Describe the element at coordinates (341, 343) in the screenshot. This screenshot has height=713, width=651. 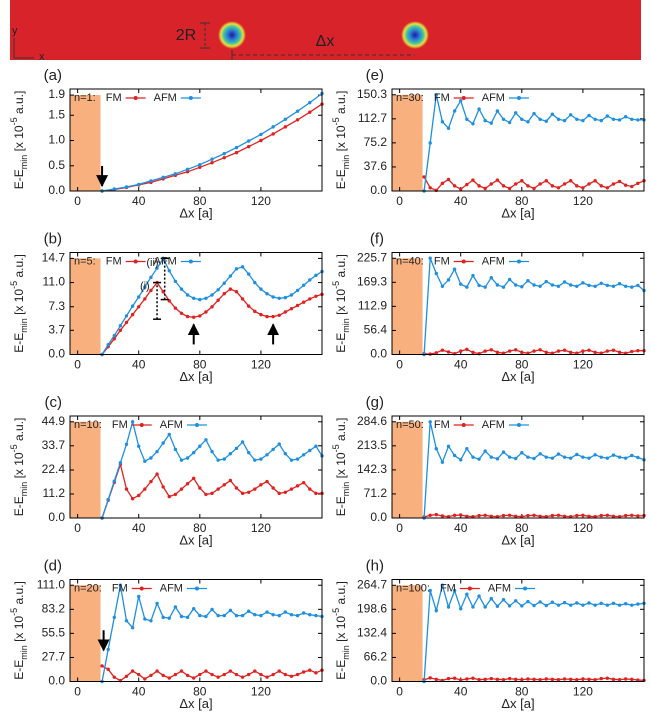
I see `y-axis-label-part: E-E` at that location.